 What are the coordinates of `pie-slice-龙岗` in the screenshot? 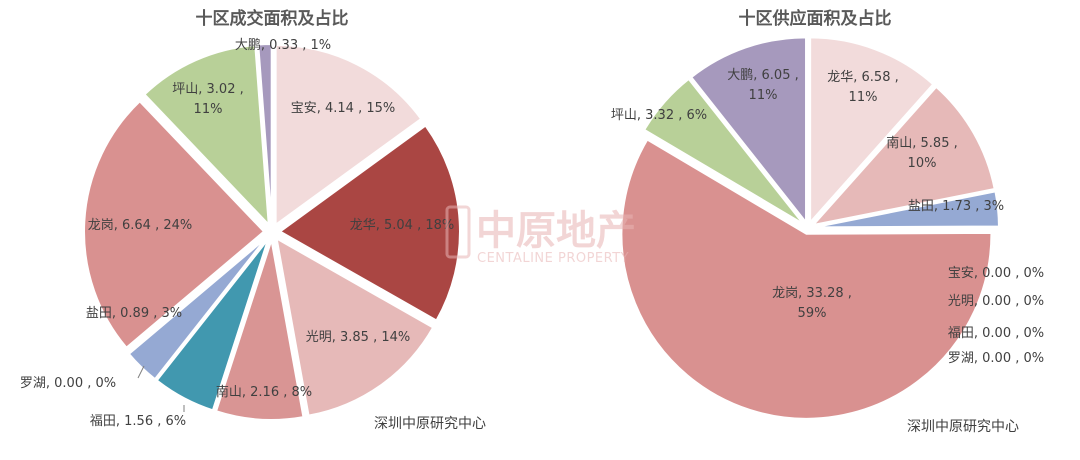 It's located at (174, 224).